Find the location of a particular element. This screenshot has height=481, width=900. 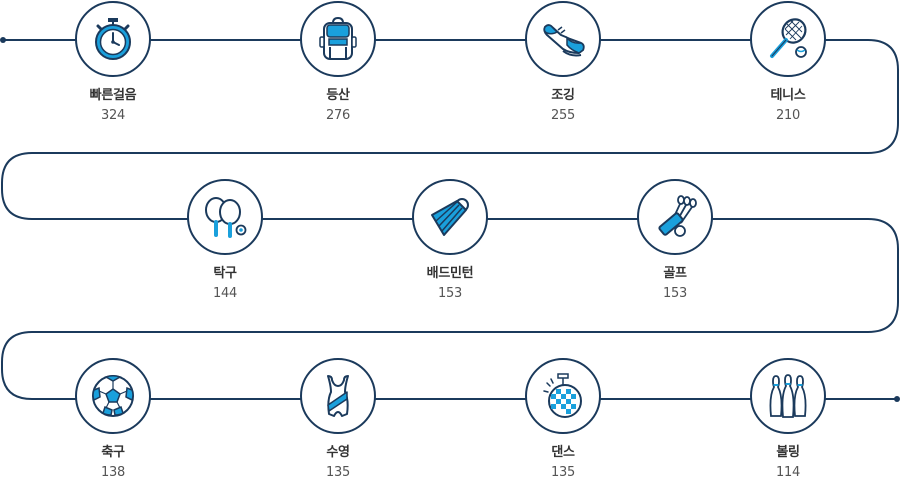

activity-label: 수영 is located at coordinates (338, 452).